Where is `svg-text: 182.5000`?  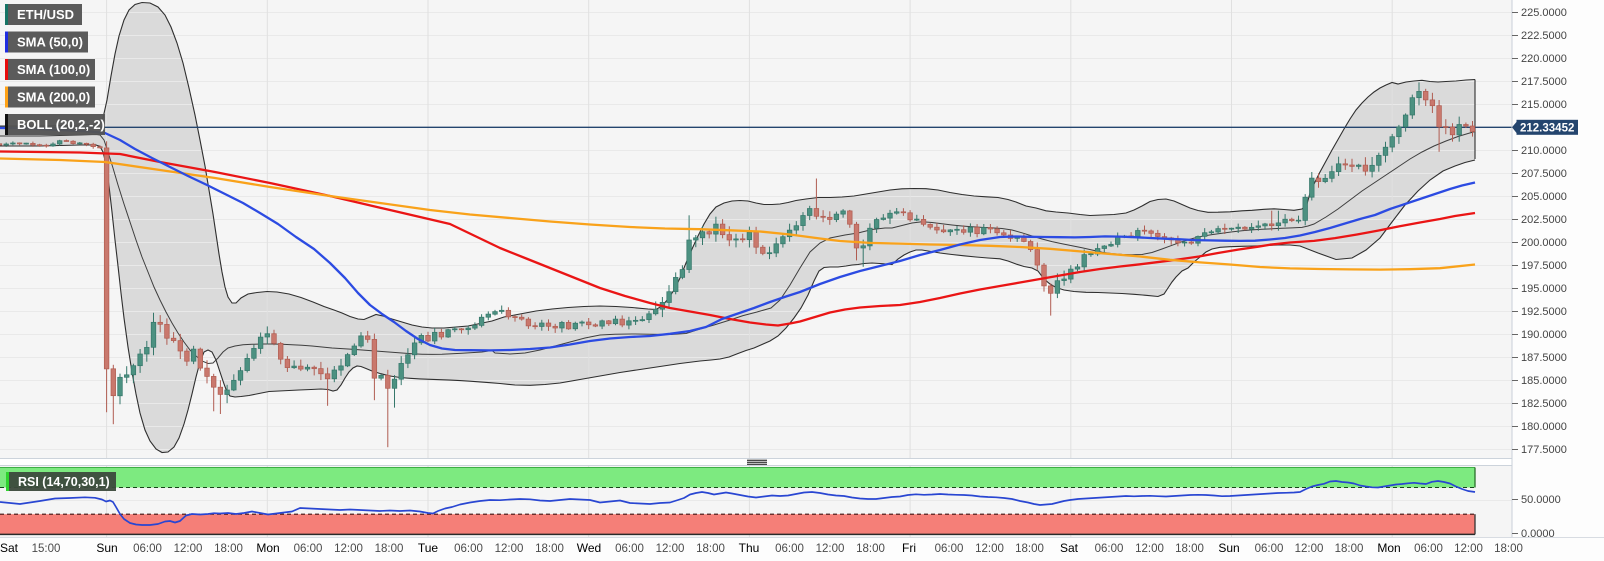
svg-text: 182.5000 is located at coordinates (1544, 404).